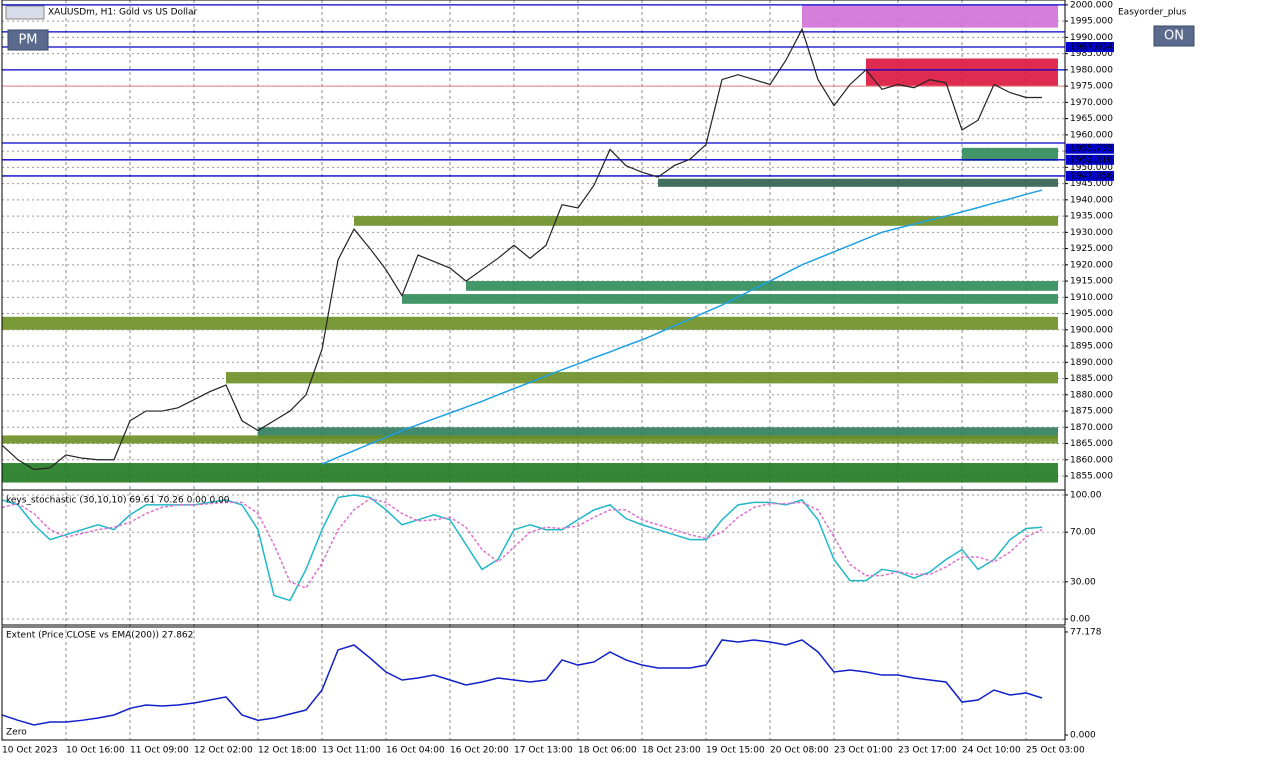 This screenshot has height=762, width=1263. Describe the element at coordinates (1152, 13) in the screenshot. I see `indicator-name: Easyorder_plus` at that location.